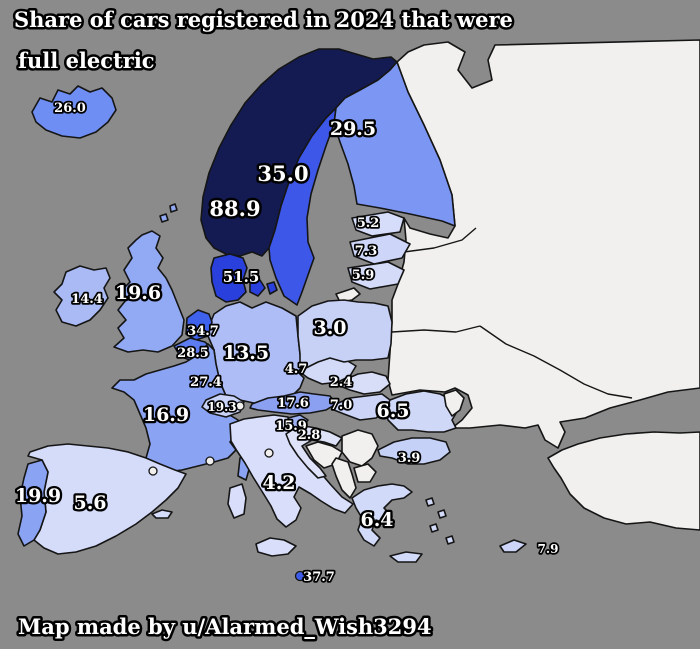 This screenshot has height=649, width=700. What do you see at coordinates (166, 415) in the screenshot?
I see `value-label-france: 16.9` at bounding box center [166, 415].